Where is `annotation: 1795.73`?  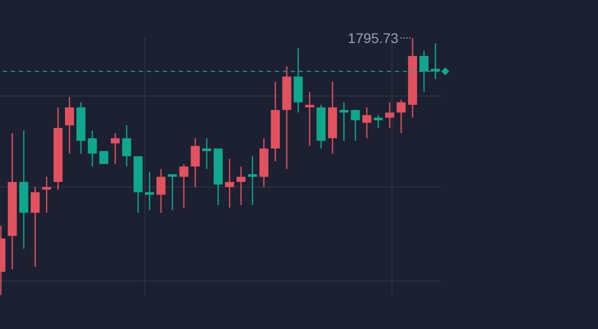 annotation: 1795.73 is located at coordinates (373, 38).